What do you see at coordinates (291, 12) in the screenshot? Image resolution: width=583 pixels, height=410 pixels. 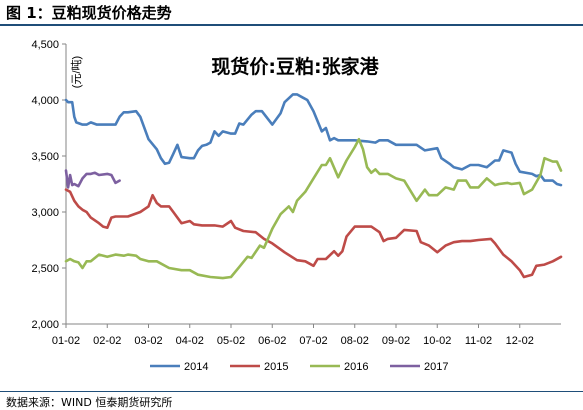 I see `figure-header: 图 1：豆粕现货价格走势` at bounding box center [291, 12].